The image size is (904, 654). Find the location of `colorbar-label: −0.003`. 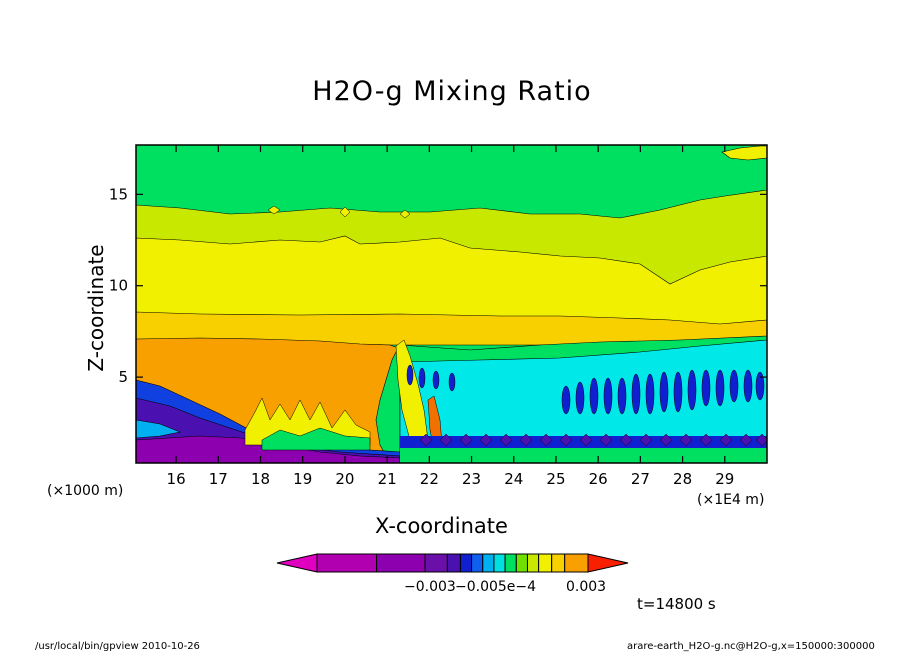

colorbar-label: −0.003 is located at coordinates (430, 587).